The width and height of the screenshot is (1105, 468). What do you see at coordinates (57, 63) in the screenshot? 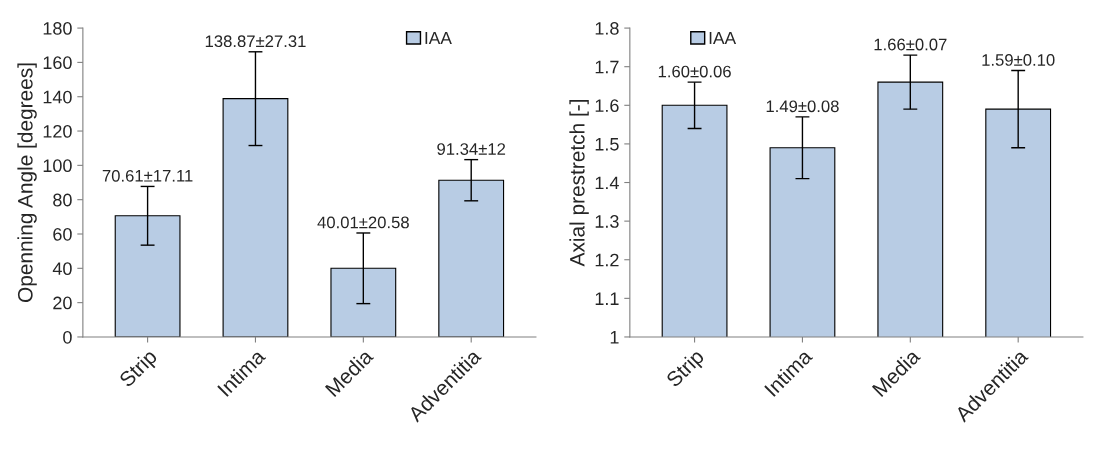
I see `y-tick-label: 160` at bounding box center [57, 63].